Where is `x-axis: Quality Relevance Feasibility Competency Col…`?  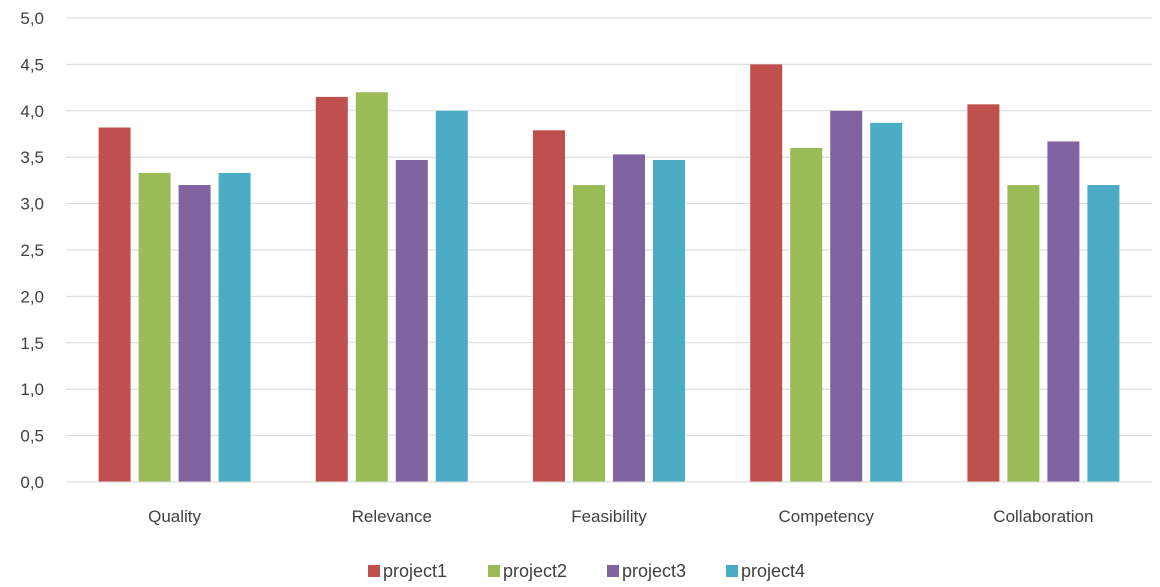
x-axis: Quality Relevance Feasibility Competency Col… is located at coordinates (609, 503).